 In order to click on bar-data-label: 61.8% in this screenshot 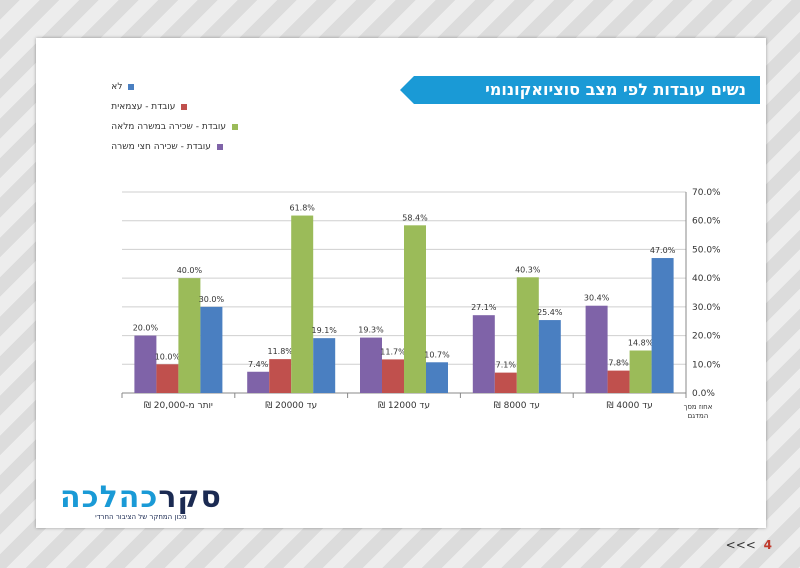, I will do `click(302, 208)`.